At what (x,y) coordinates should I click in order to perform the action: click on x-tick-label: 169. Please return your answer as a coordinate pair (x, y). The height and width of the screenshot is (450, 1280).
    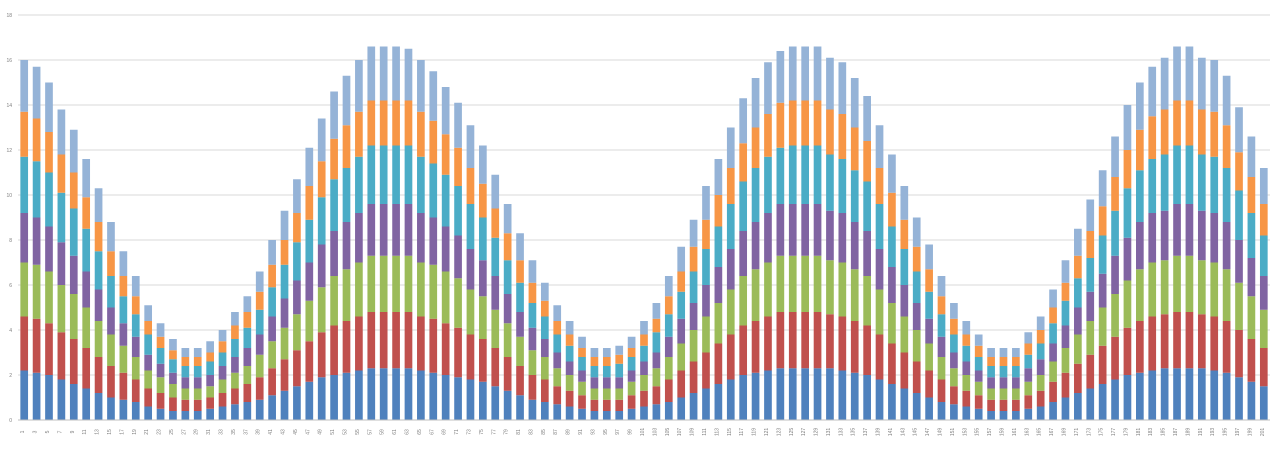
    Looking at the image, I should click on (1064, 432).